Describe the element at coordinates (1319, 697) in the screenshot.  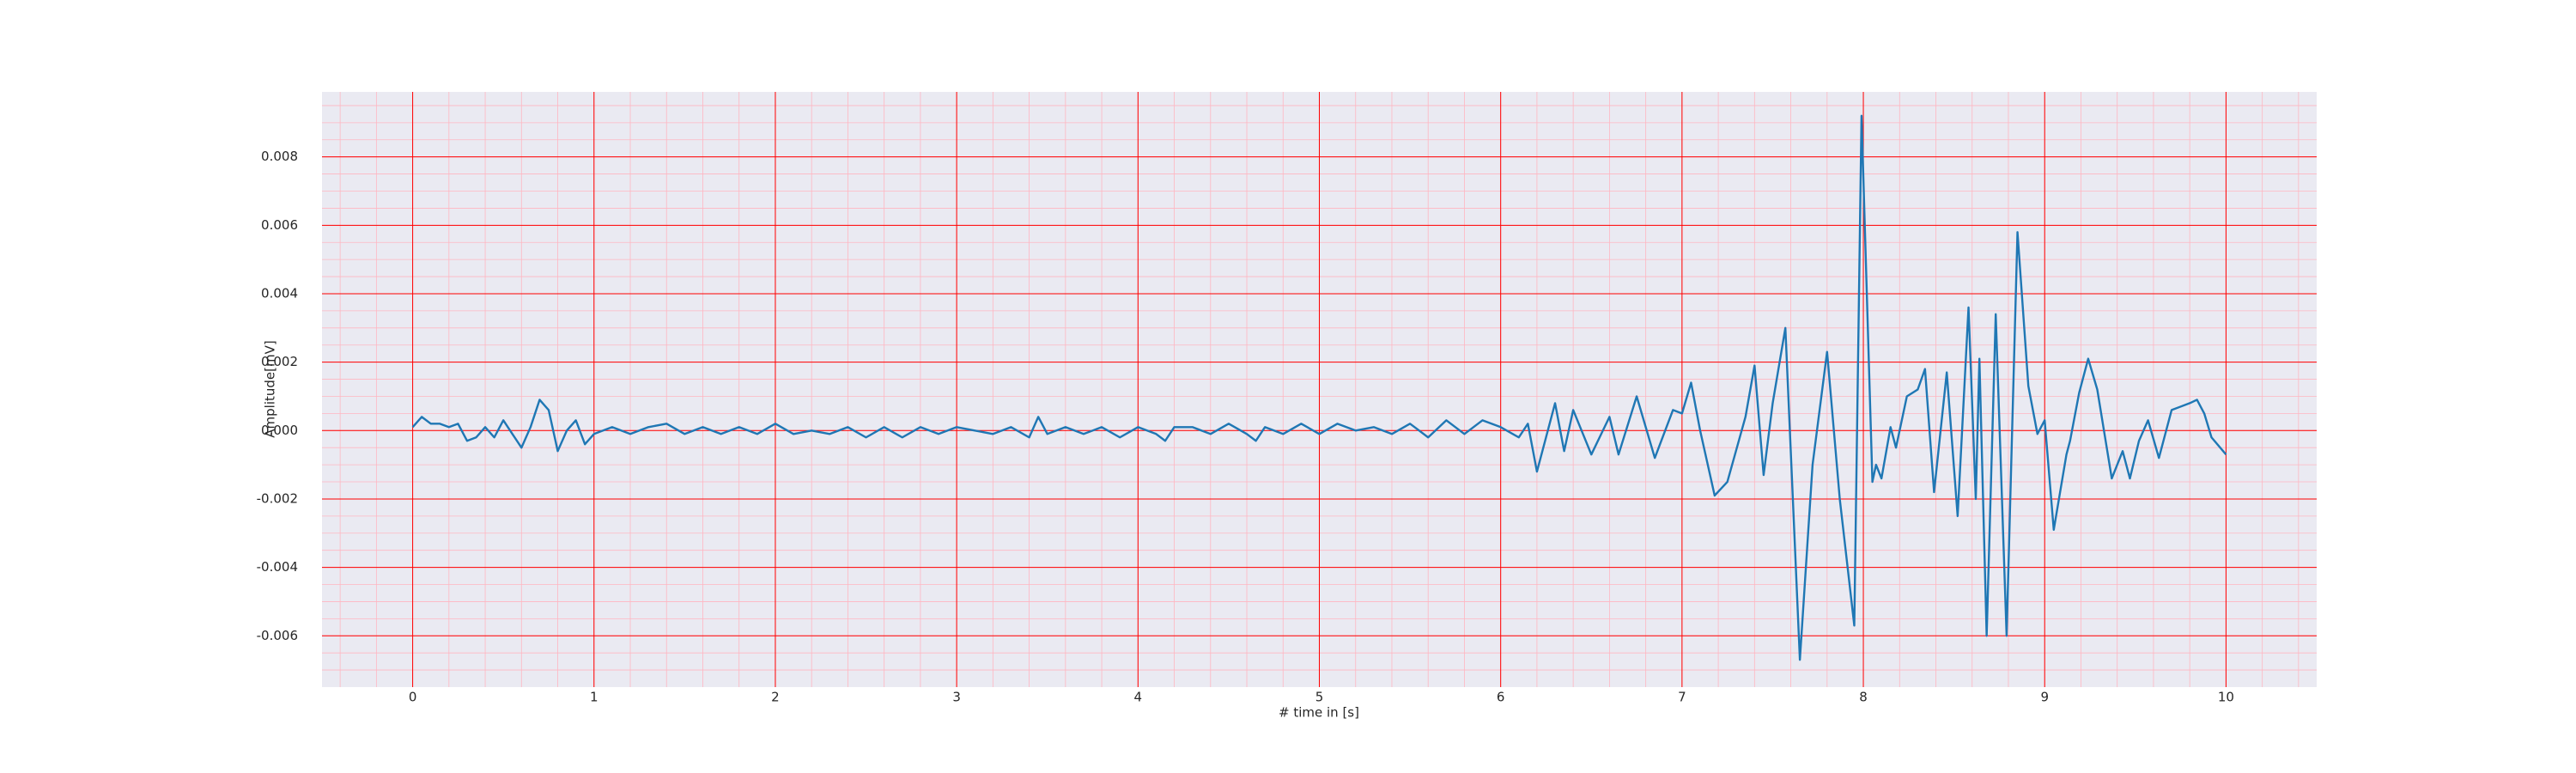
I see `x-tick-label: 5` at that location.